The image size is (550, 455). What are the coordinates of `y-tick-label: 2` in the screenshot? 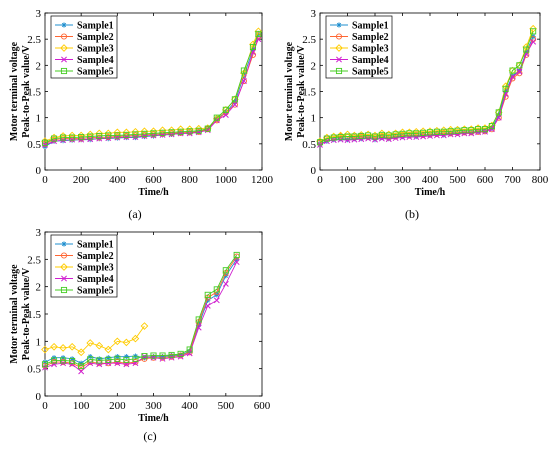 It's located at (39, 66).